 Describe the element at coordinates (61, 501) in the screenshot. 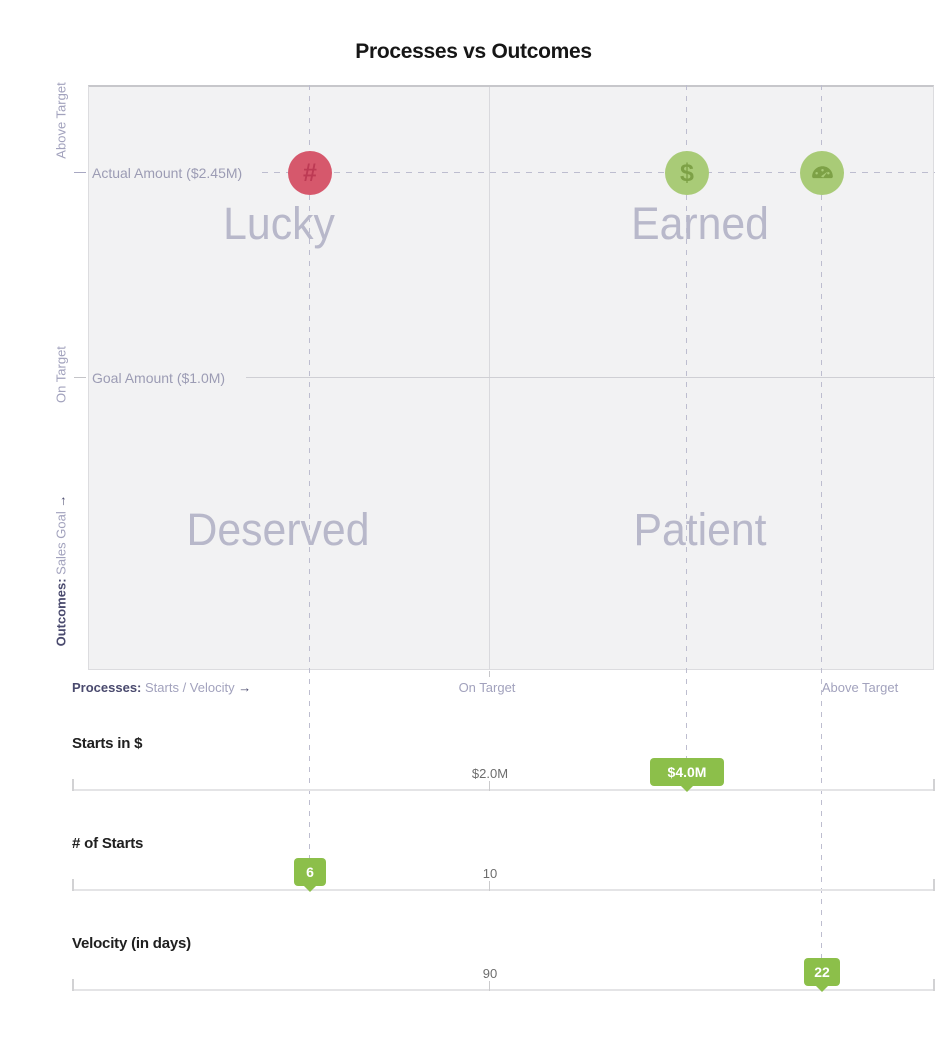

I see `up-arrow-icon: →` at that location.